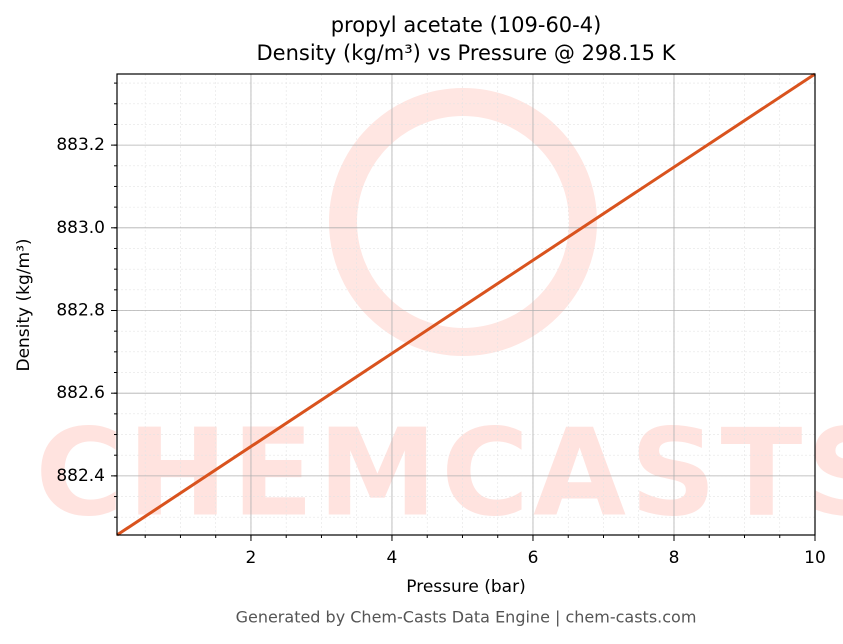 The width and height of the screenshot is (843, 644). What do you see at coordinates (463, 222) in the screenshot?
I see `watermark-logo` at bounding box center [463, 222].